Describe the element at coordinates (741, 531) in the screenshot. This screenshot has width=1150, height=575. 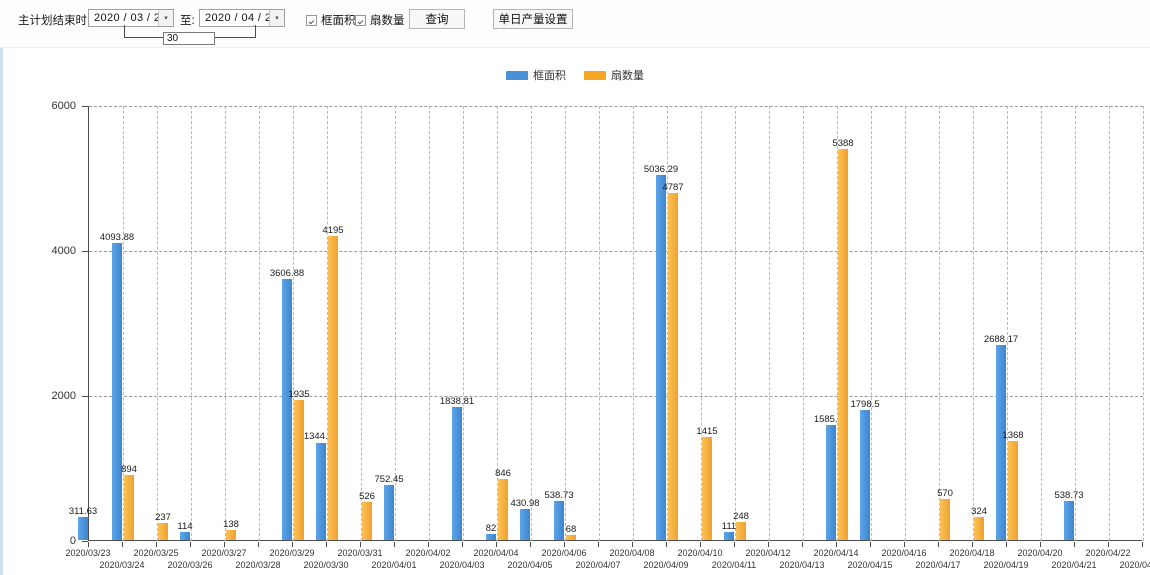
I see `bar-扇数量-2020/04/11` at that location.